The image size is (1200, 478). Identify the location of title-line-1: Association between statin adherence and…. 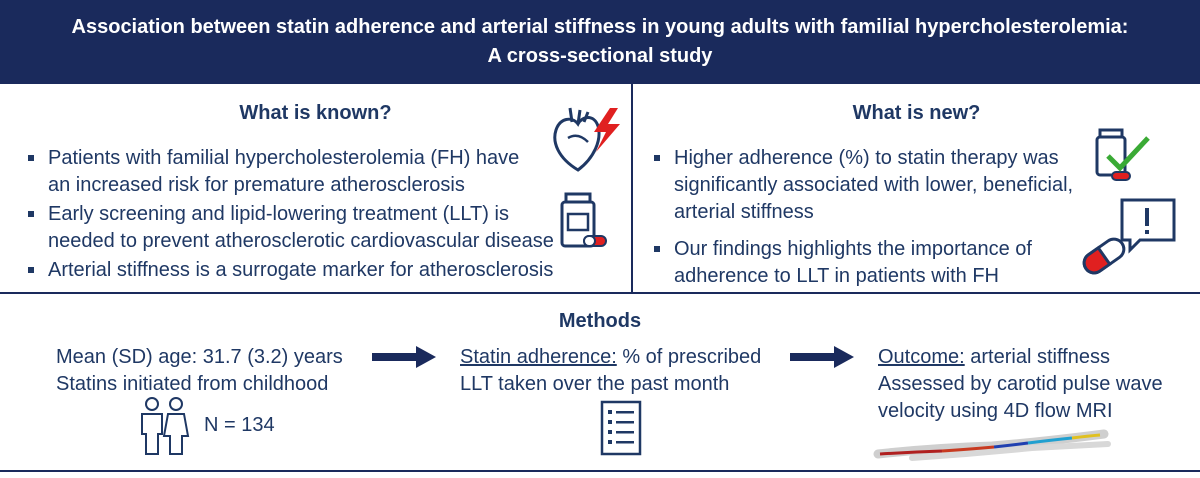
(600, 27).